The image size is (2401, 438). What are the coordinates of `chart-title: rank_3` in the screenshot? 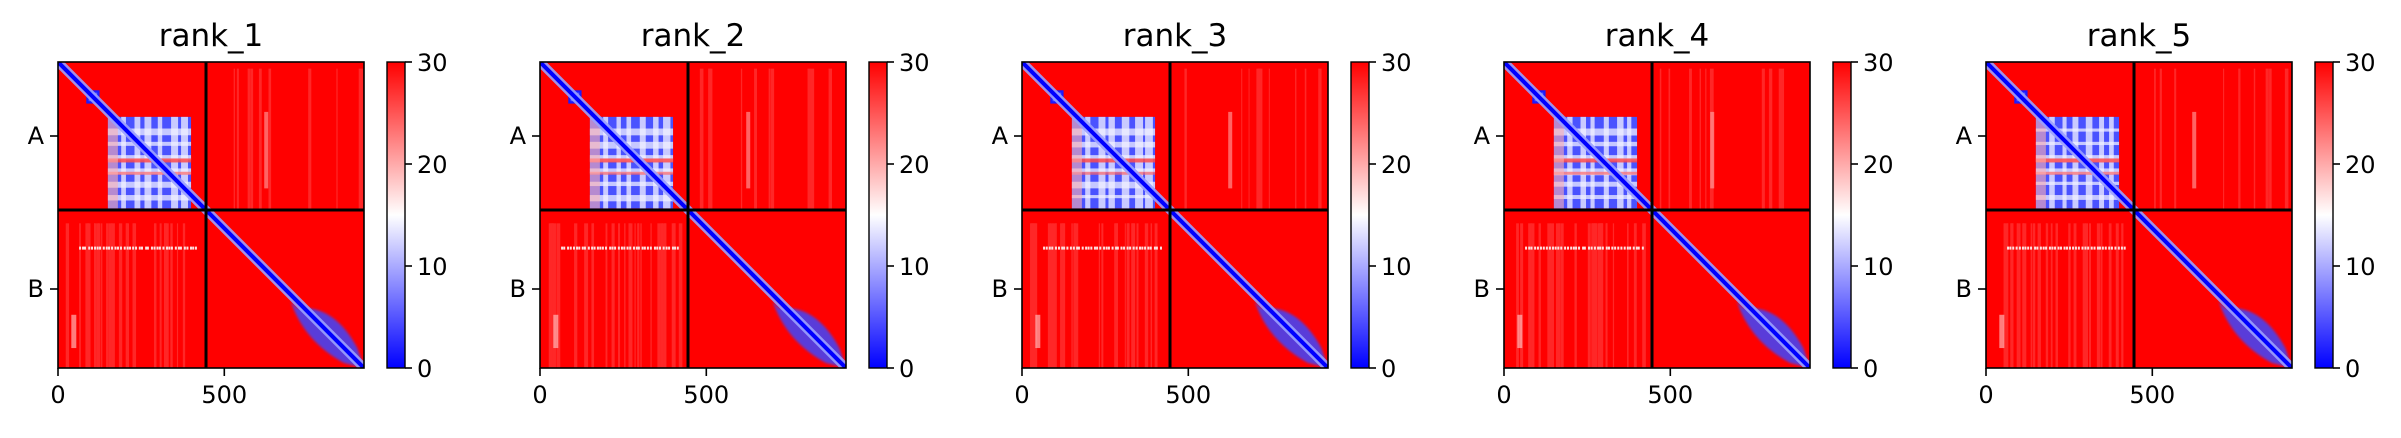 It's located at (1175, 36).